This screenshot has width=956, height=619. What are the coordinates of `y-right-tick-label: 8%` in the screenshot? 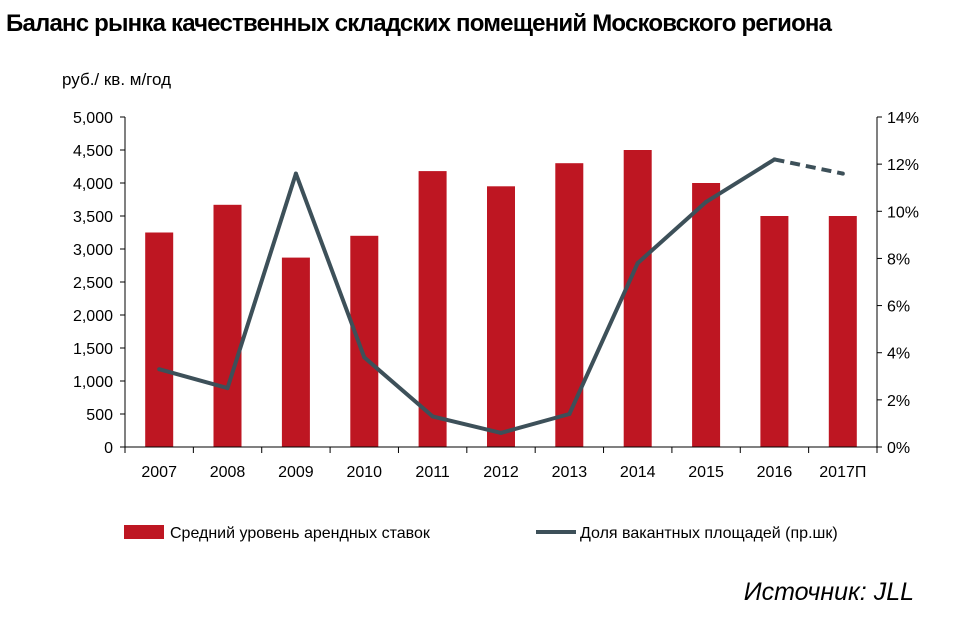 It's located at (898, 259).